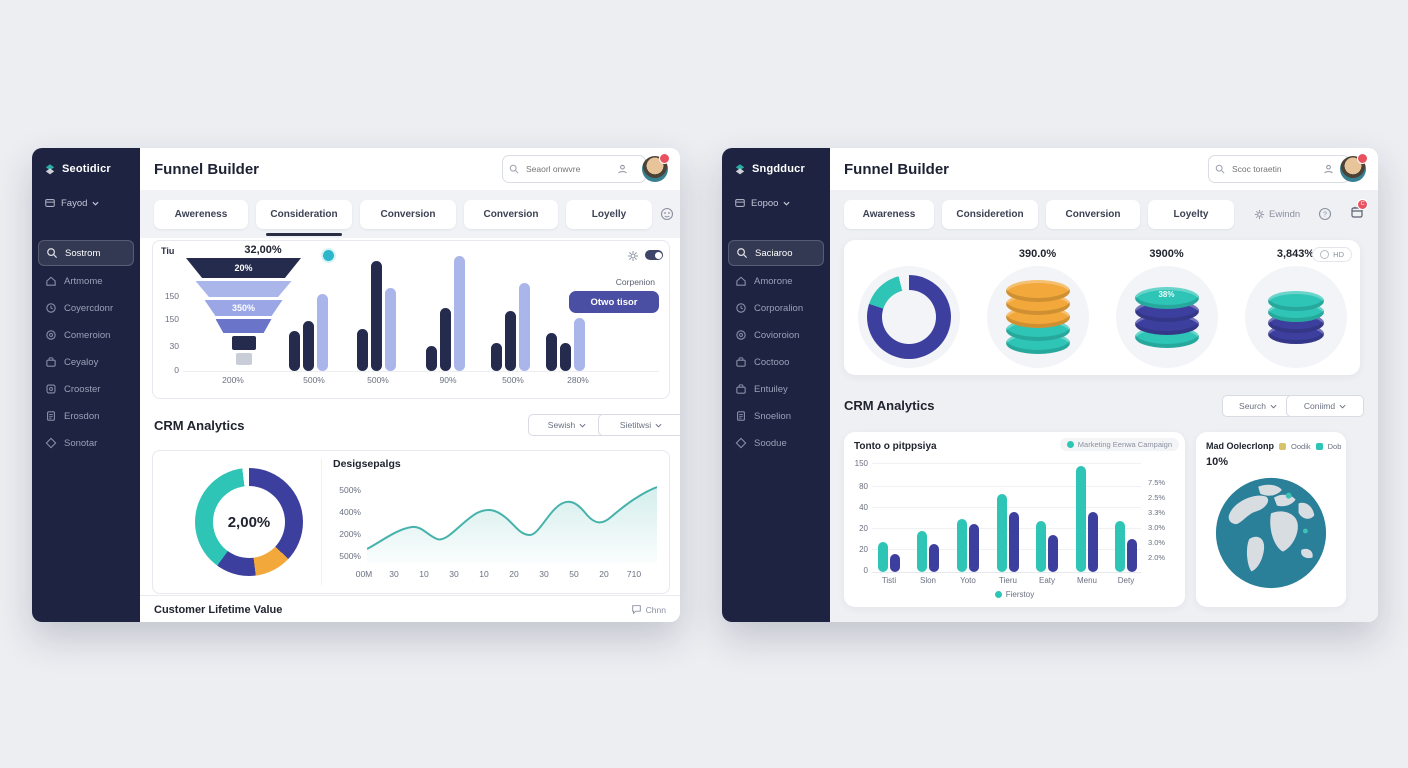  What do you see at coordinates (408, 214) in the screenshot?
I see `tab-conversion-1: Conversion` at bounding box center [408, 214].